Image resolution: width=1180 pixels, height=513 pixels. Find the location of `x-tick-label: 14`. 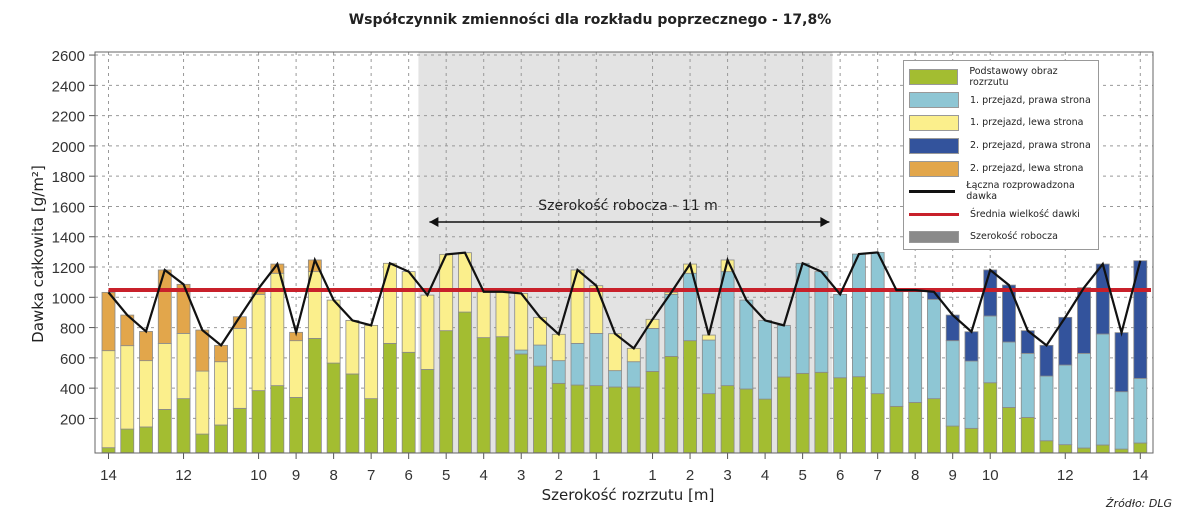

x-tick-label: 14 is located at coordinates (108, 475).